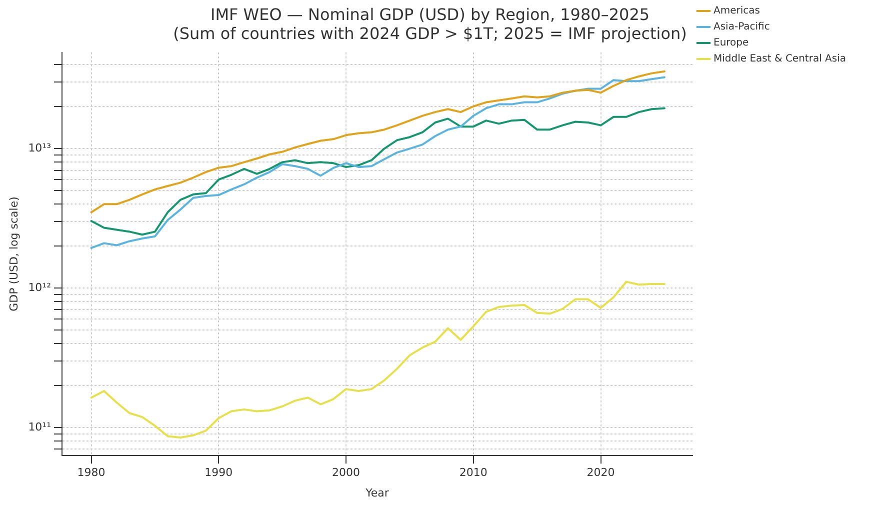  I want to click on chart-title: IMF WEO — Nominal GDP (USD) by Region, 1980–2025, so click(430, 14).